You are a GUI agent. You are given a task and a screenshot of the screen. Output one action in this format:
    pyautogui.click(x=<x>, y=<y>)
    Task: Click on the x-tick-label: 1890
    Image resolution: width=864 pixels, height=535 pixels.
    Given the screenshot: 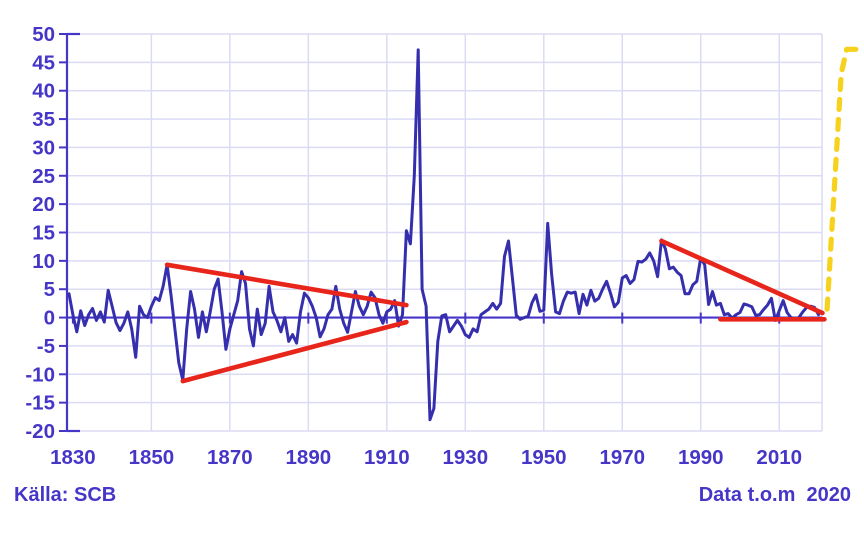 What is the action you would take?
    pyautogui.click(x=309, y=457)
    